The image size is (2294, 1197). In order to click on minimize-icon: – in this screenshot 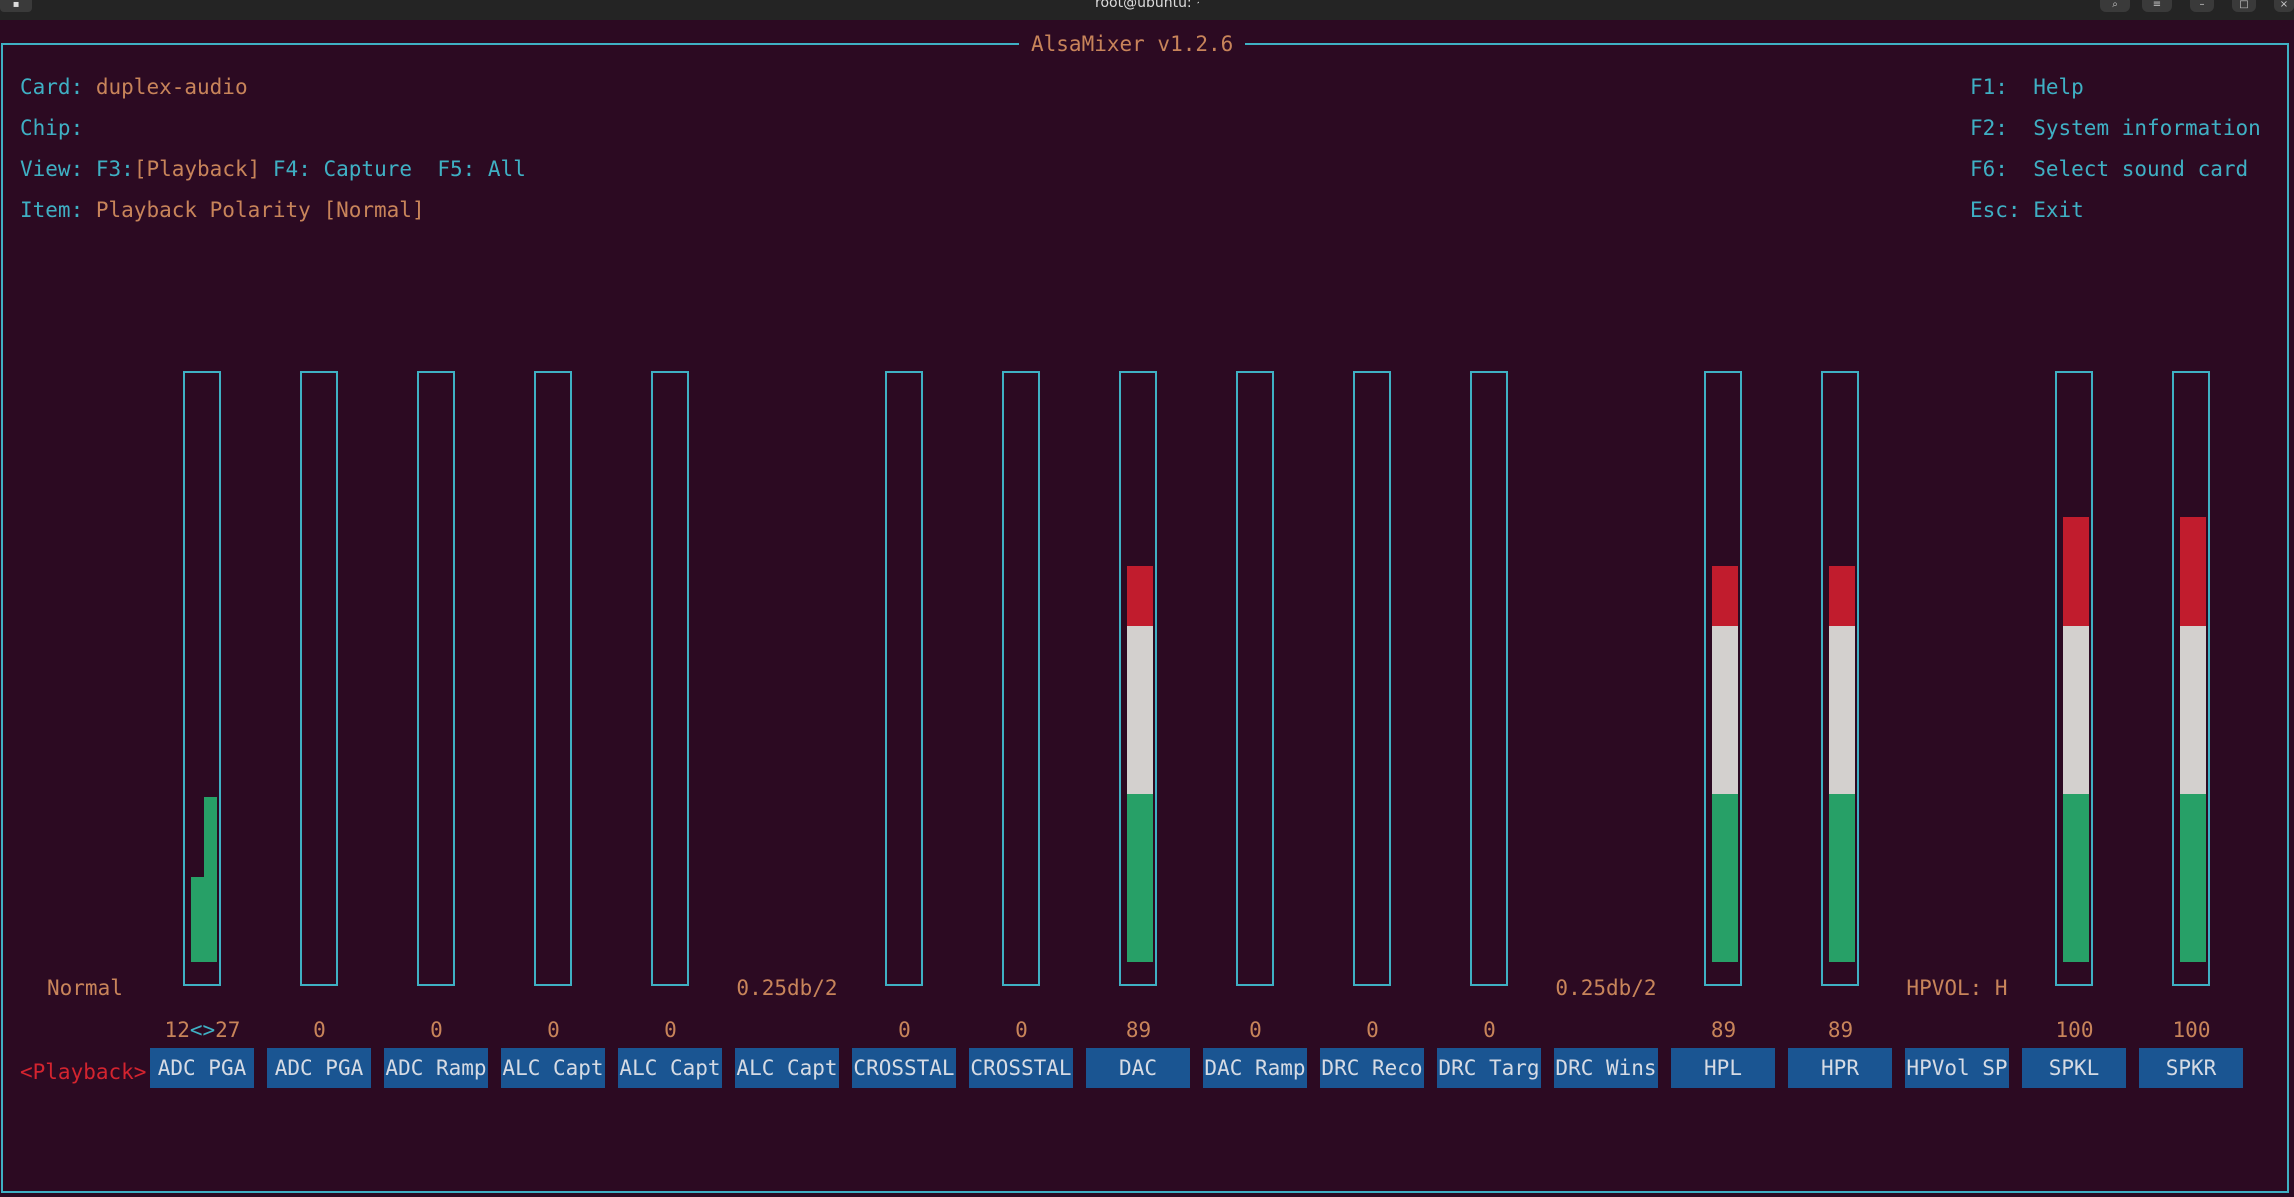, I will do `click(2202, 6)`.